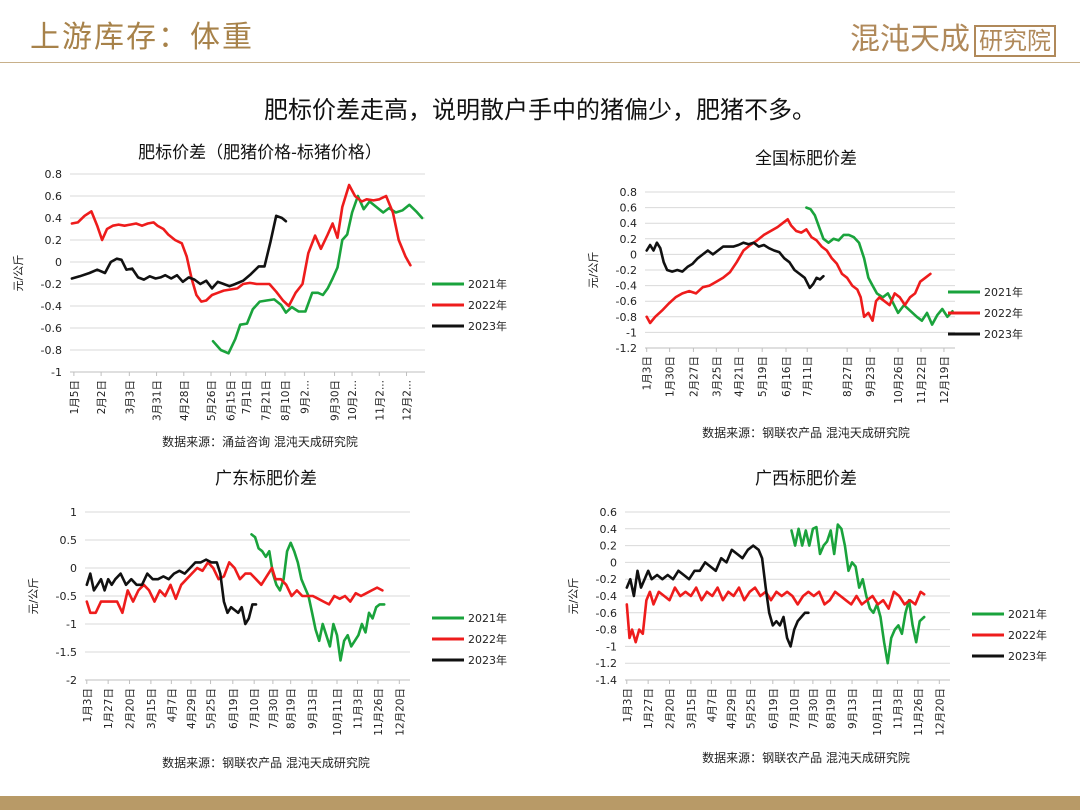  I want to click on data-source: 数据来源：涌益咨询 混沌天成研究院, so click(260, 441).